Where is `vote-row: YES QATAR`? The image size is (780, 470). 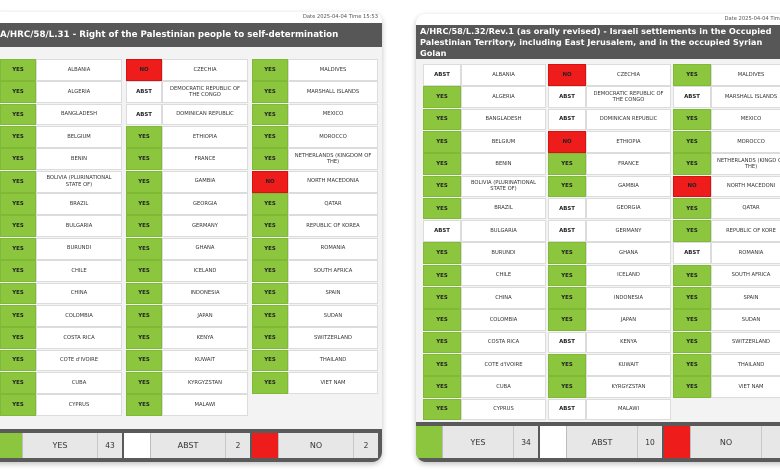
vote-row: YES QATAR is located at coordinates (726, 208).